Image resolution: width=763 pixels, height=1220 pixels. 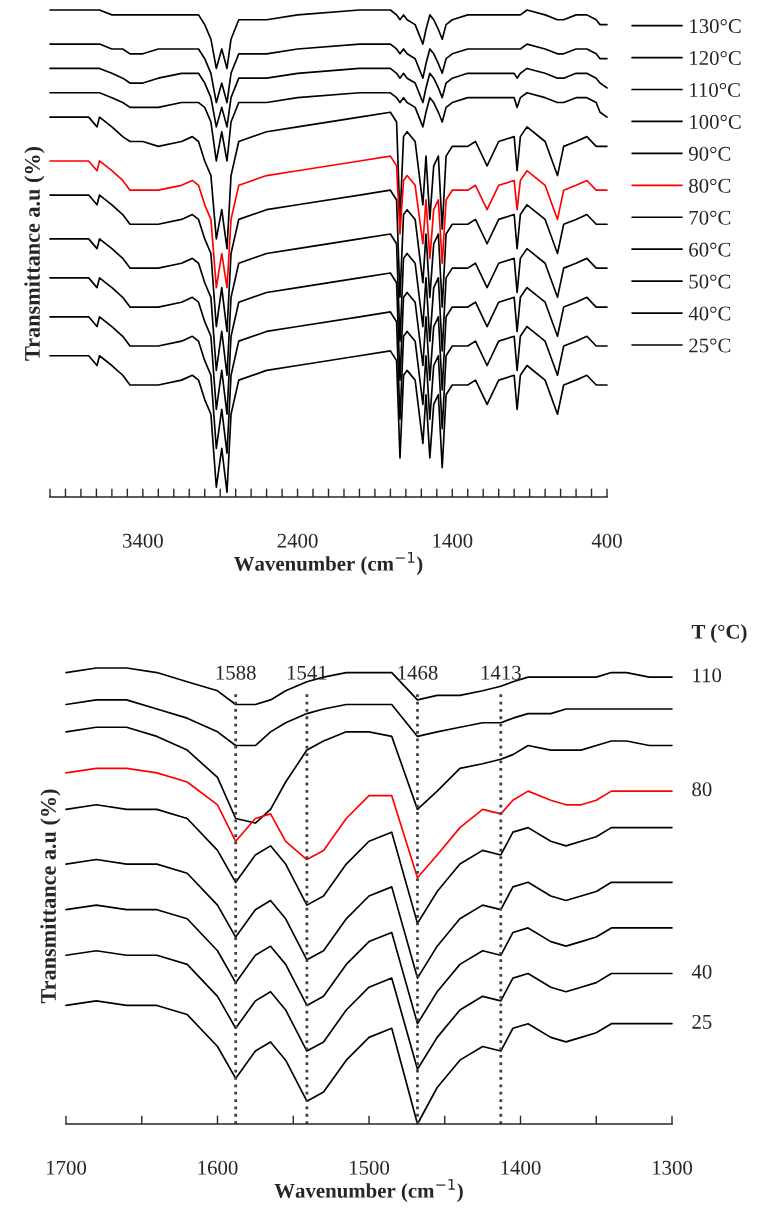 I want to click on ref-line-label: 1541, so click(x=307, y=672).